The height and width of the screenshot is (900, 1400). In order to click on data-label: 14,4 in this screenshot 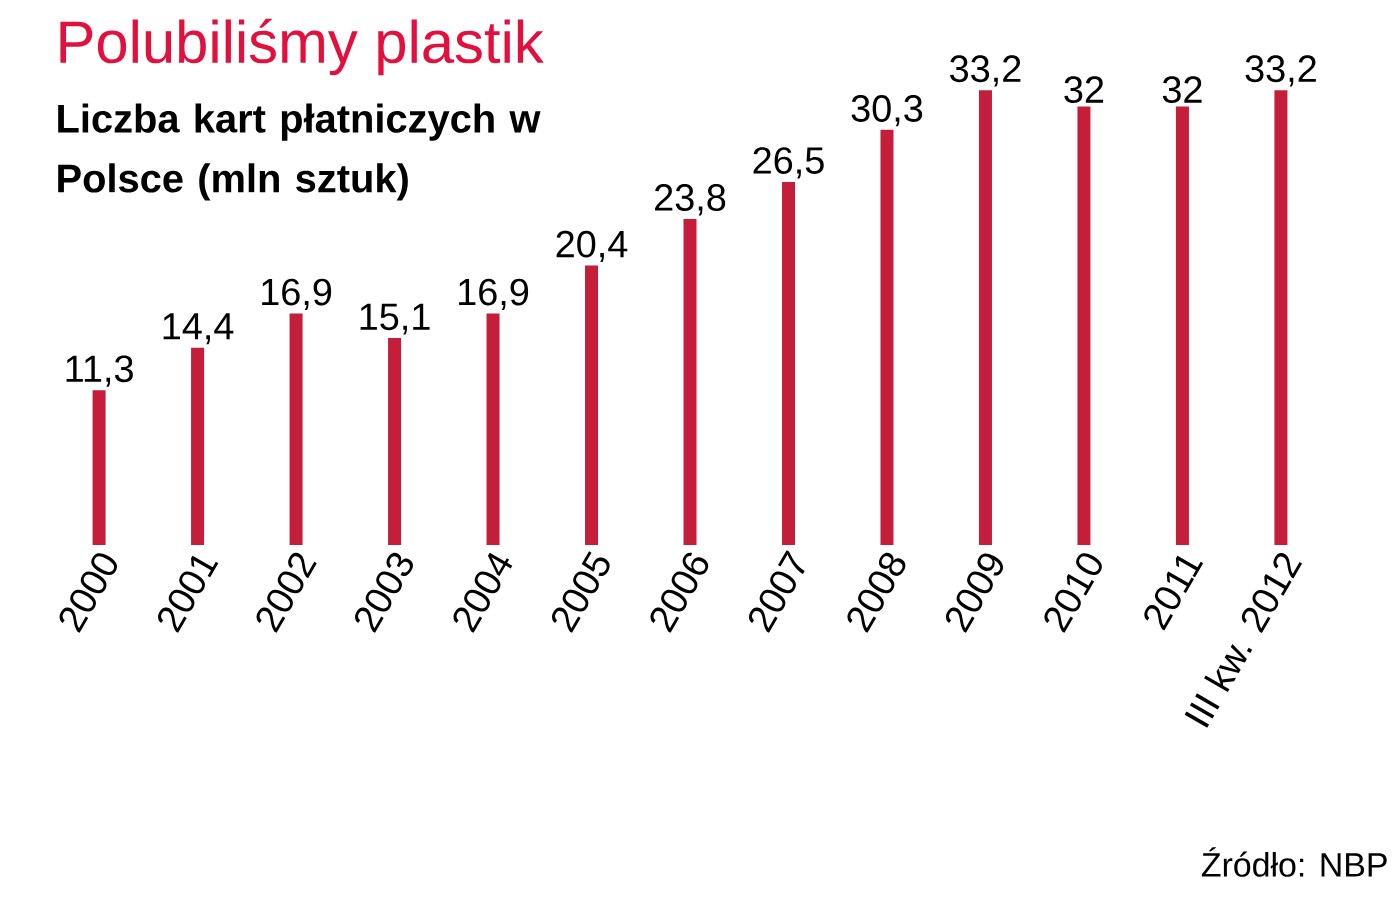, I will do `click(198, 329)`.